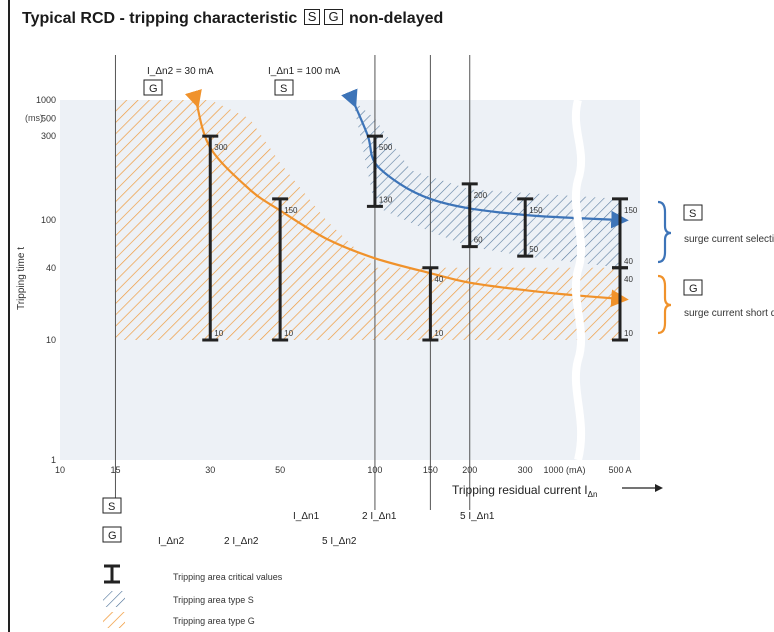 Image resolution: width=774 pixels, height=632 pixels. I want to click on y-tick-label: 1000, so click(46, 100).